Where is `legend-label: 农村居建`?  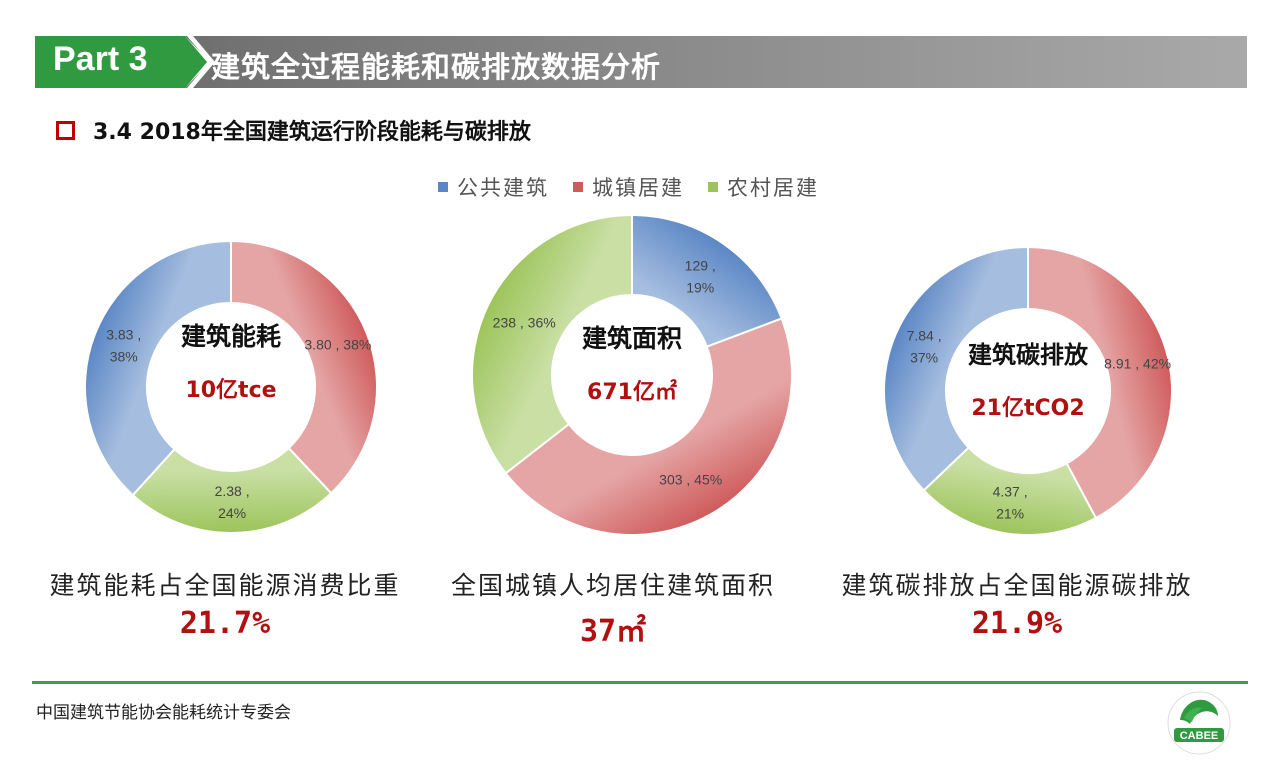
legend-label: 农村居建 is located at coordinates (773, 188).